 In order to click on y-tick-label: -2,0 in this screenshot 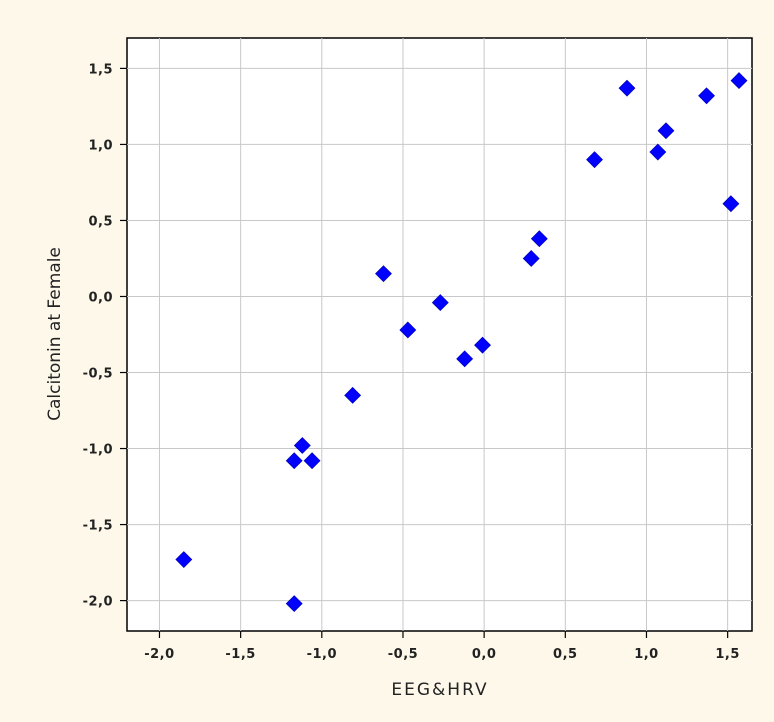, I will do `click(98, 602)`.